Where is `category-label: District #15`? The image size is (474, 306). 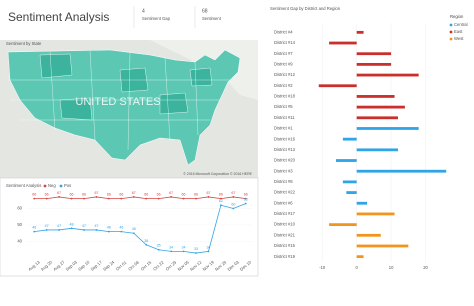 category-label: District #15 is located at coordinates (285, 245).